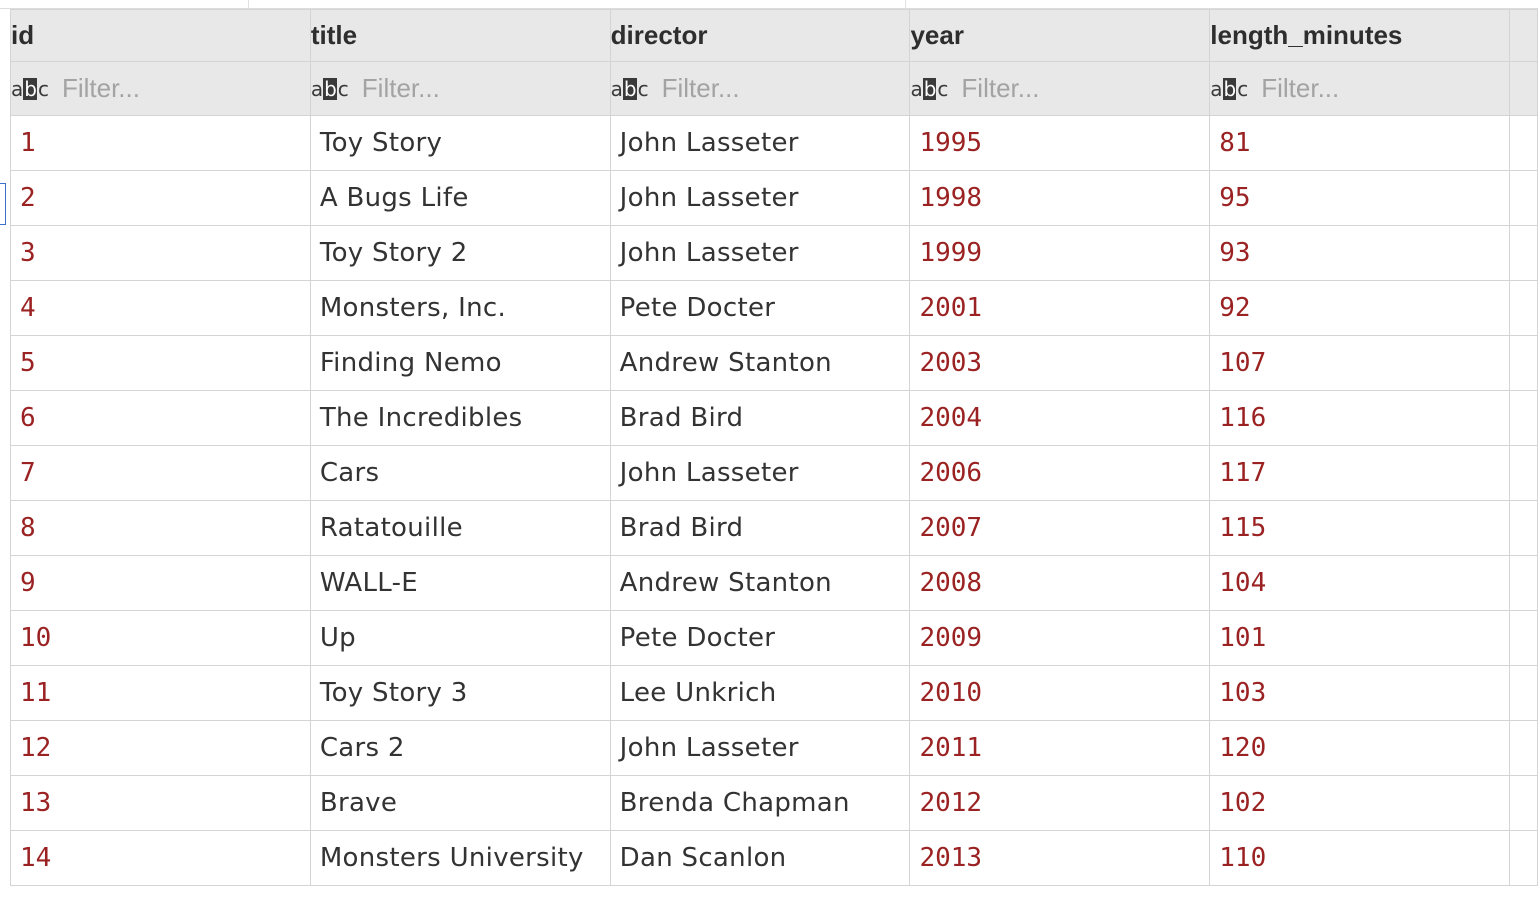  I want to click on table-row: 1 Toy Story John Lasseter 1995 81, so click(774, 143).